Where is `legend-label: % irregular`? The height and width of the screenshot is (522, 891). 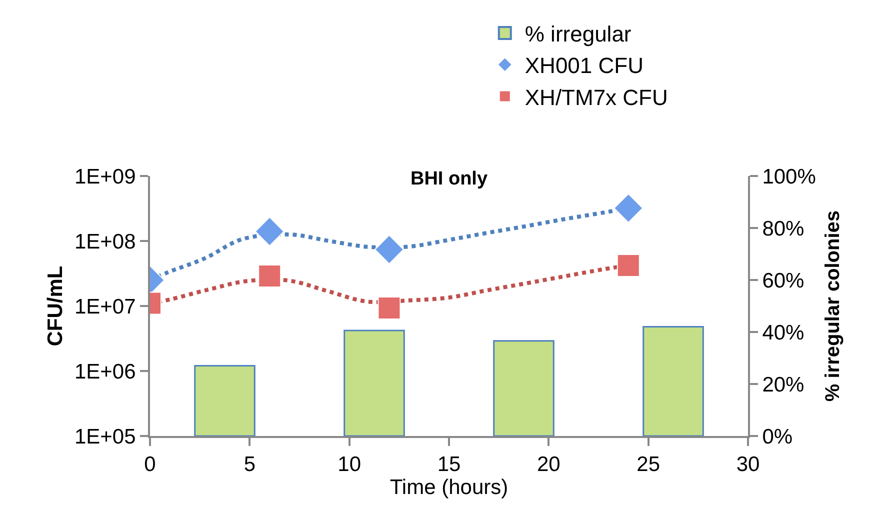
legend-label: % irregular is located at coordinates (578, 34).